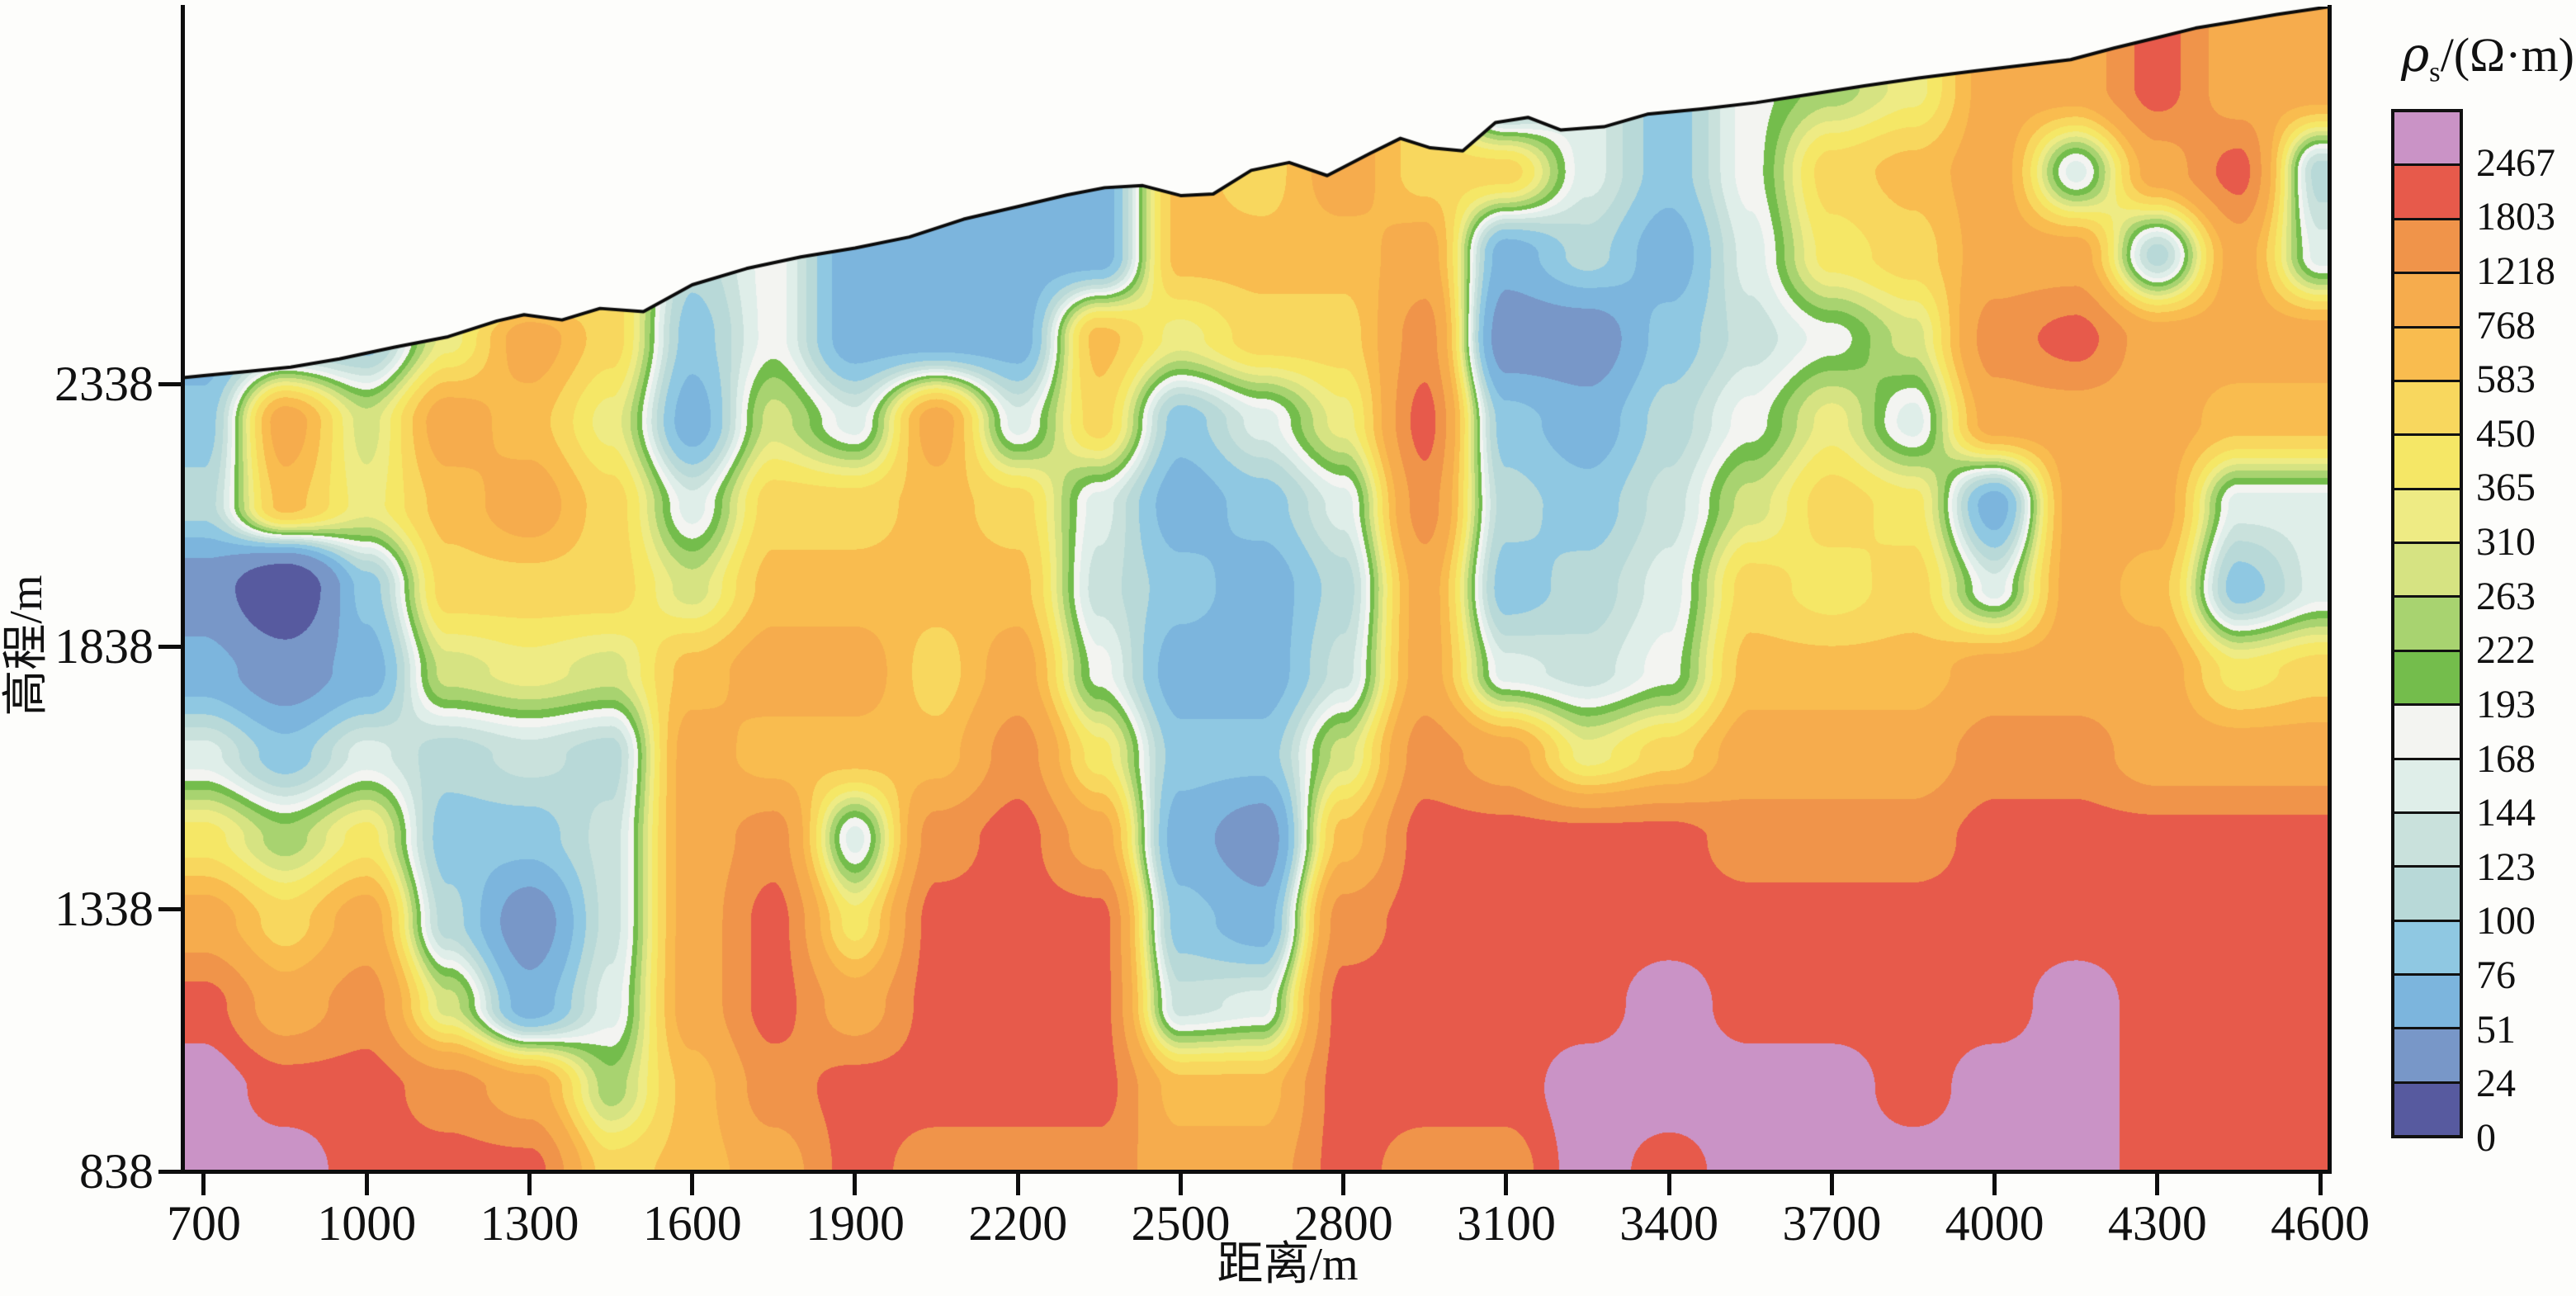  Describe the element at coordinates (2506, 596) in the screenshot. I see `legend-value-label: 263` at that location.